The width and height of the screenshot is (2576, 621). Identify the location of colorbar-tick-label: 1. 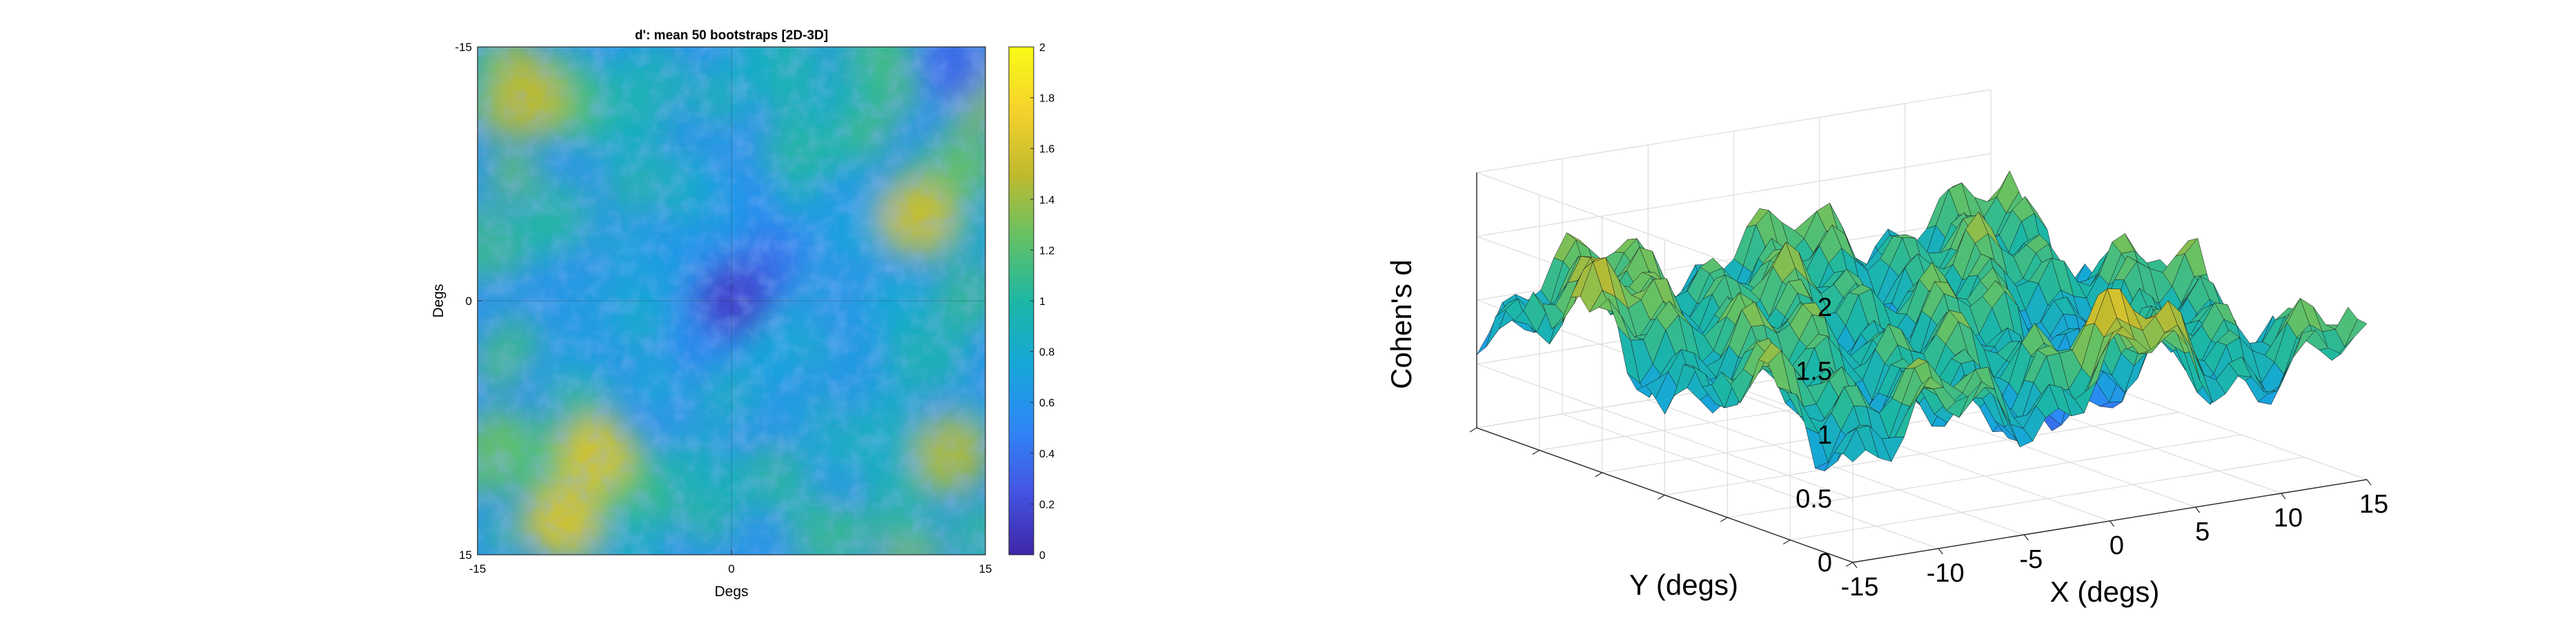
(1042, 302).